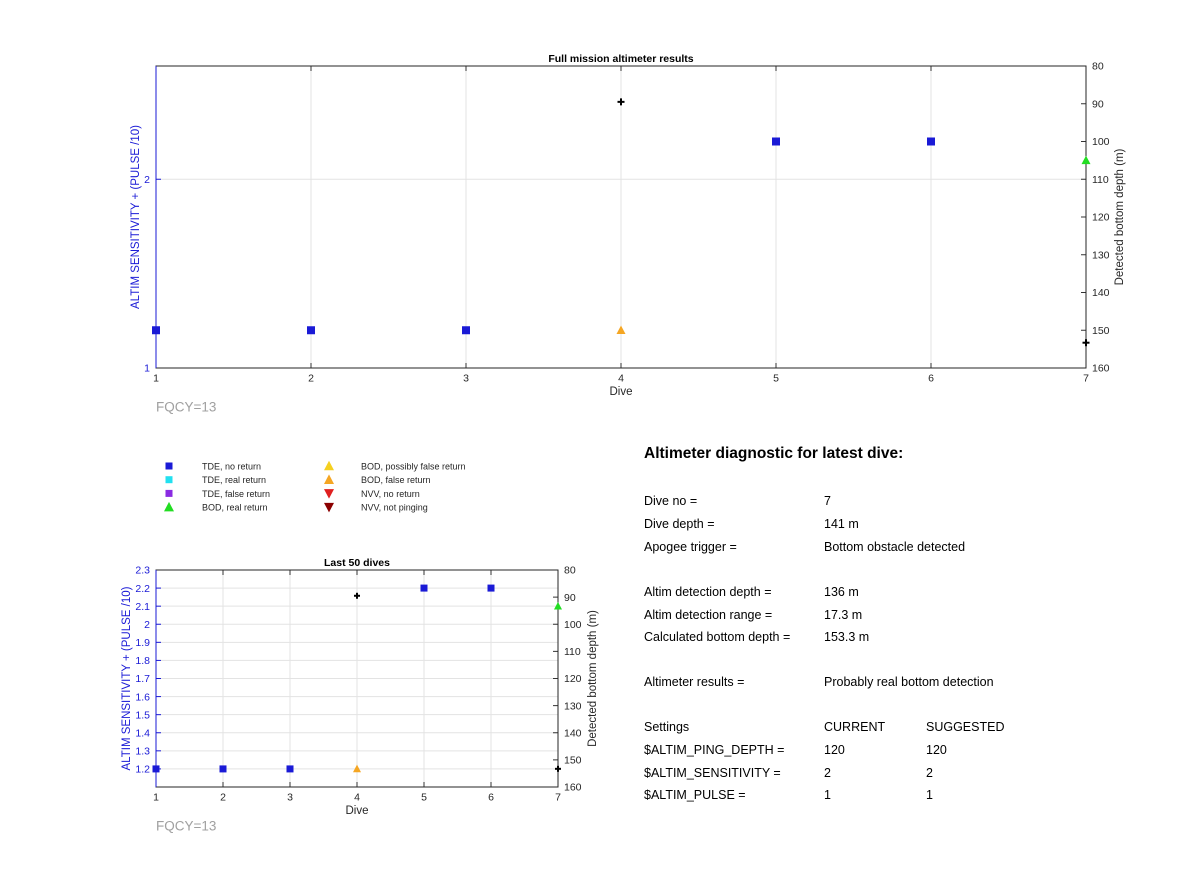 This screenshot has width=1200, height=885. What do you see at coordinates (231, 467) in the screenshot?
I see `legend-label: TDE, no return` at bounding box center [231, 467].